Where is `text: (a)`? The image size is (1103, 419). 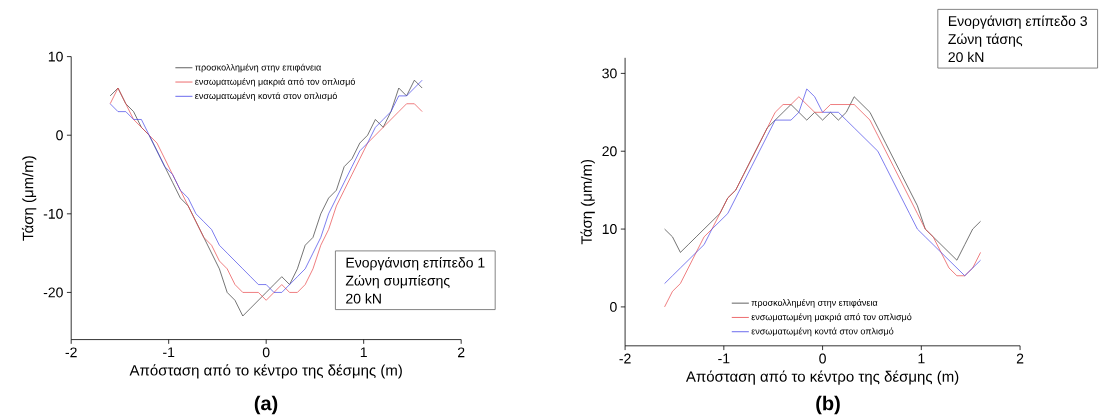
text: (a) is located at coordinates (266, 405).